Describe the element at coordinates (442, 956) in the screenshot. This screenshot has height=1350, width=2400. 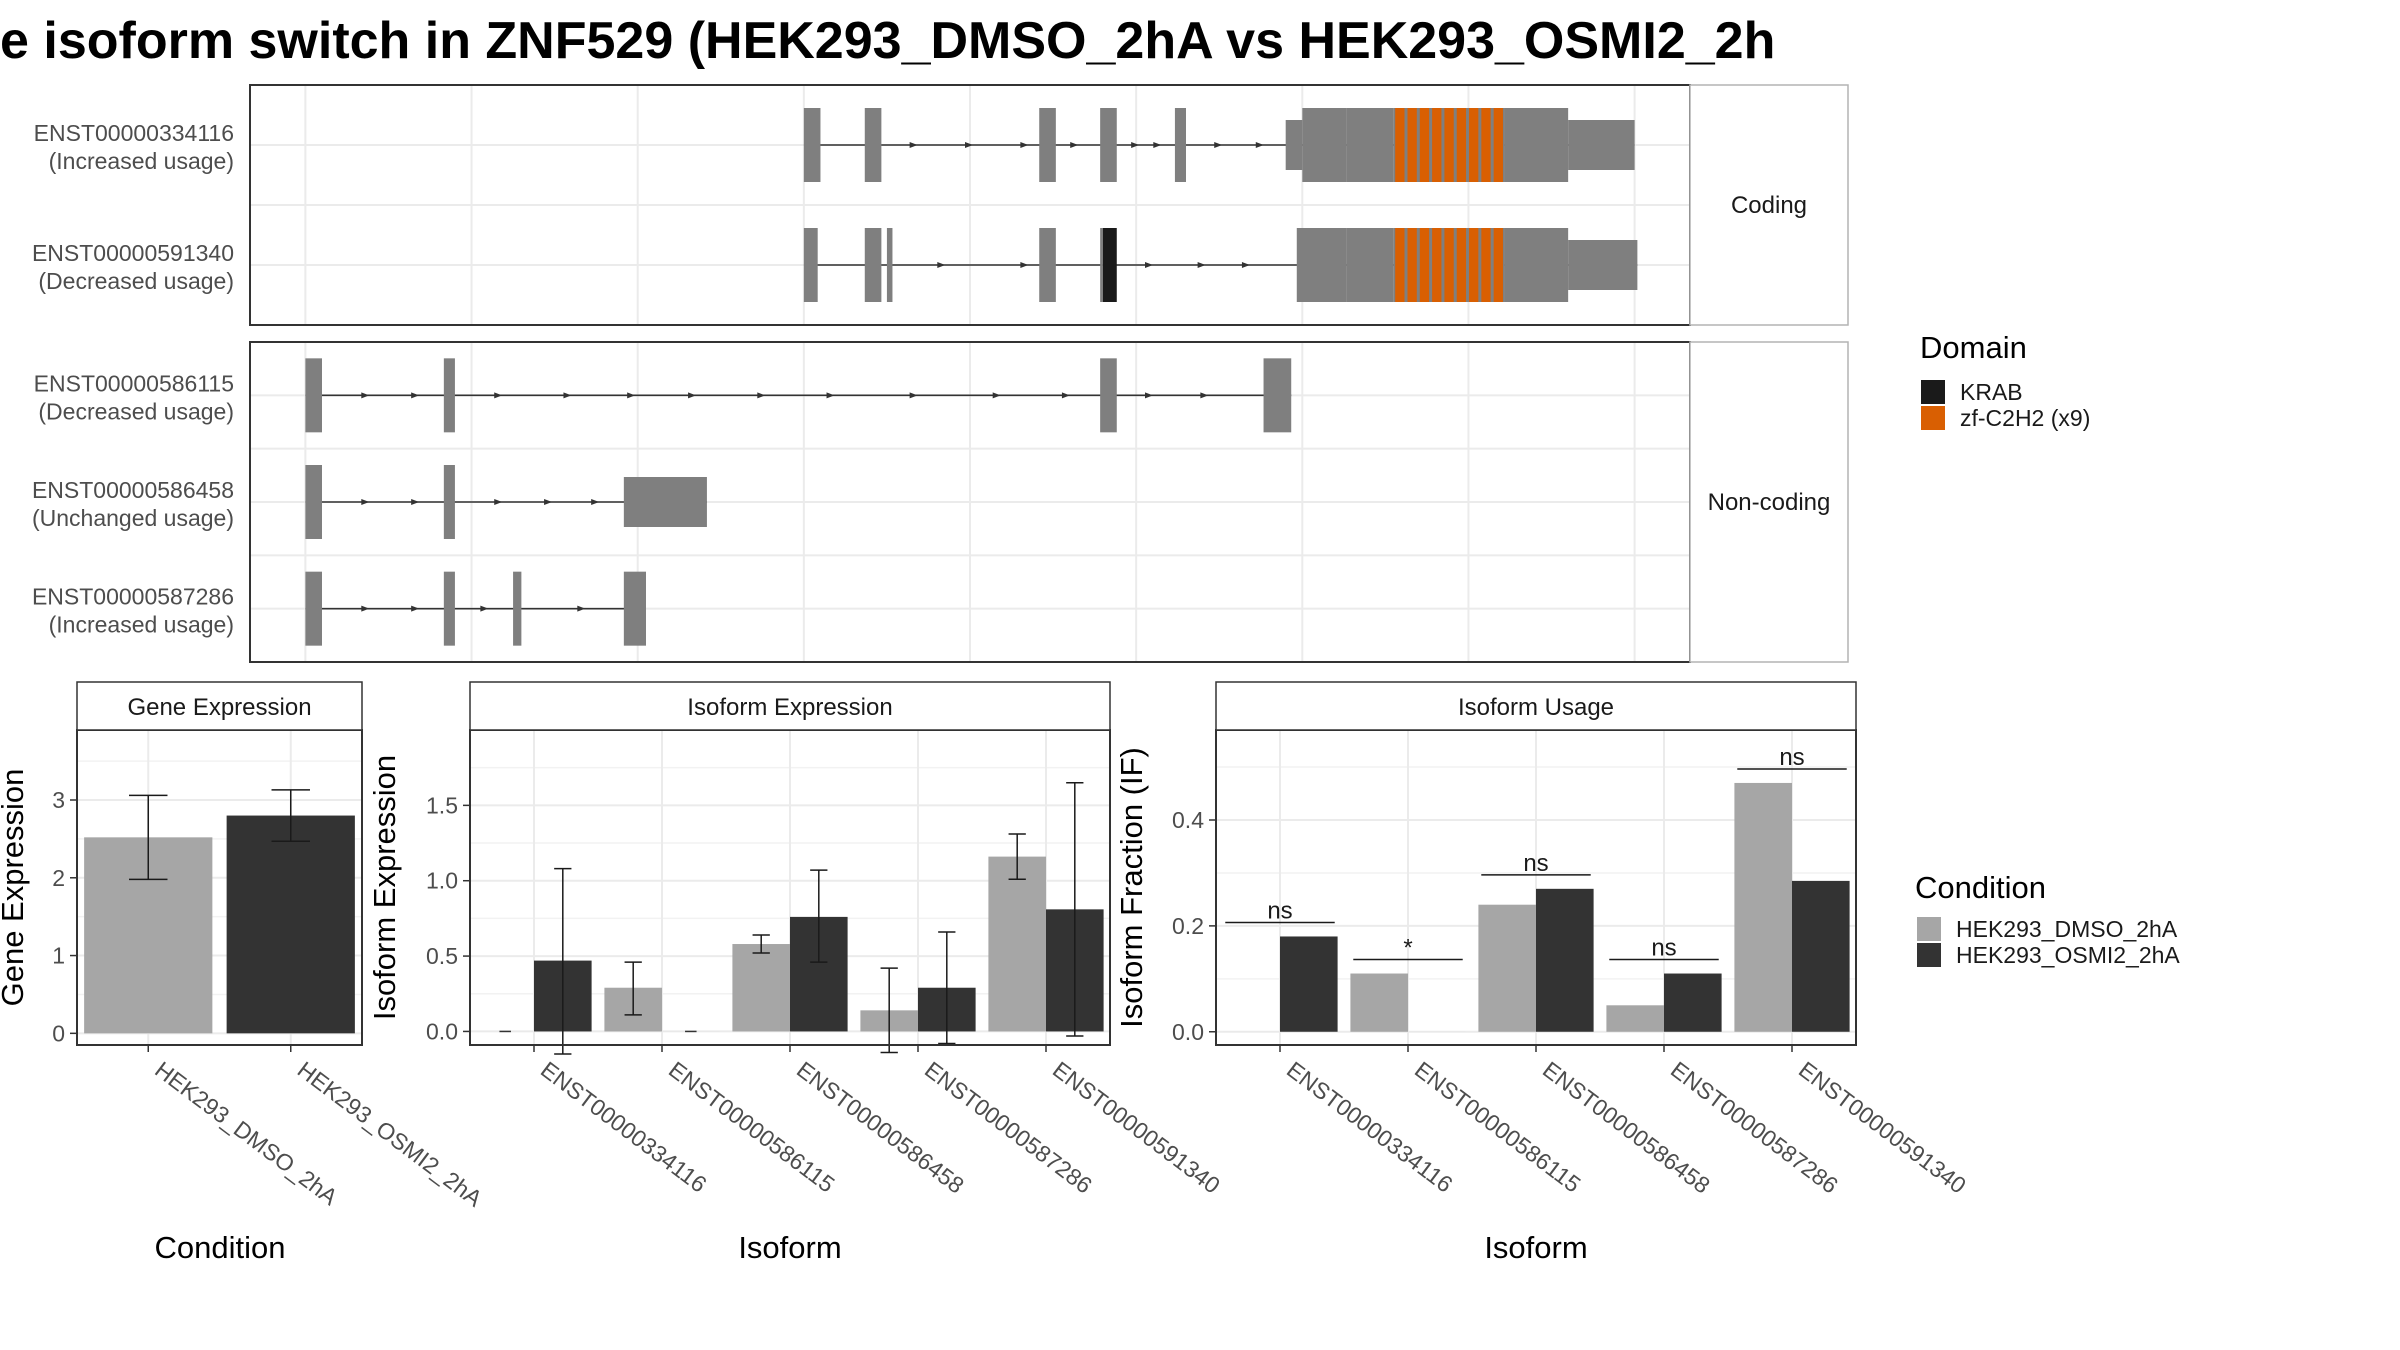
I see `y-tick-label: 0.5` at that location.